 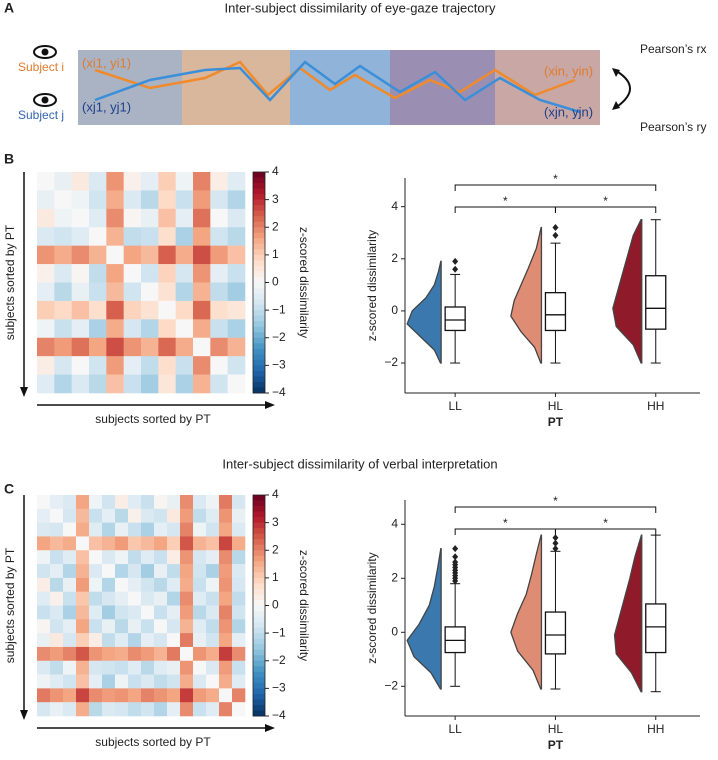 What do you see at coordinates (455, 549) in the screenshot?
I see `outlier` at bounding box center [455, 549].